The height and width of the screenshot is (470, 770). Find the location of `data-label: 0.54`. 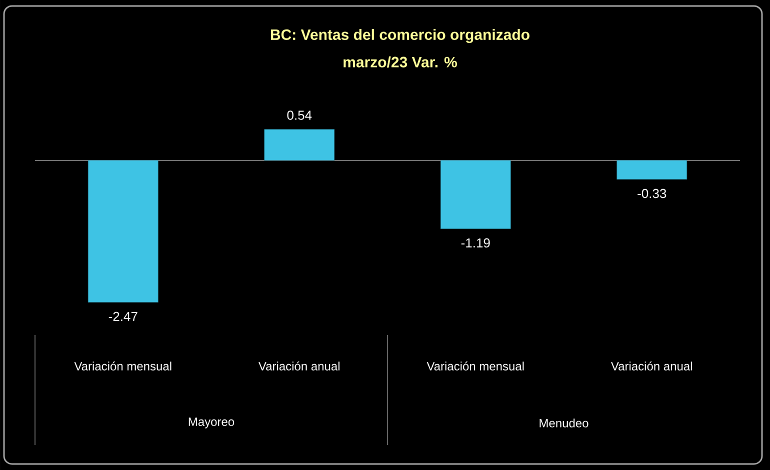

data-label: 0.54 is located at coordinates (299, 115).